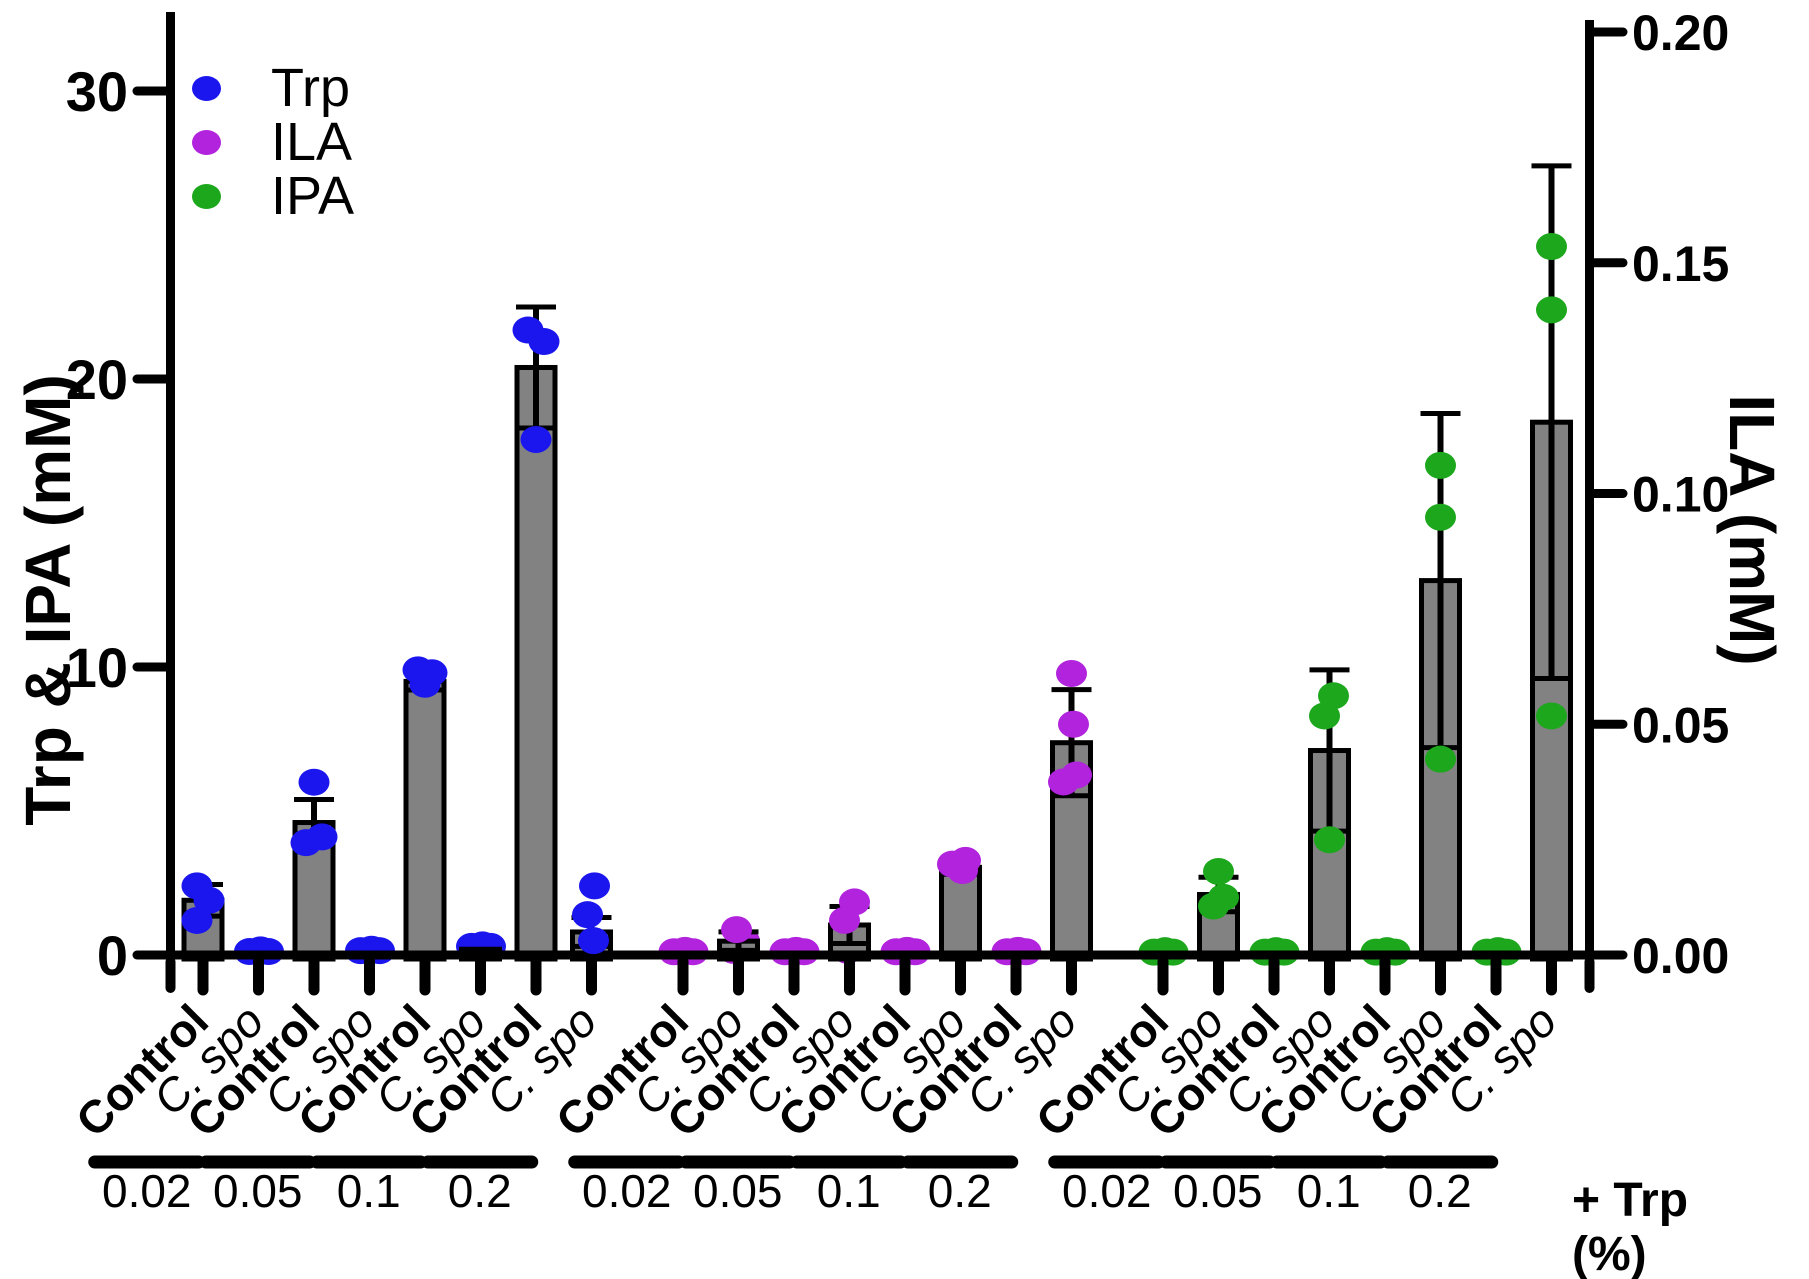 This screenshot has height=1279, width=1809. I want to click on right-tick-label-0.05: 0.05, so click(1680, 725).